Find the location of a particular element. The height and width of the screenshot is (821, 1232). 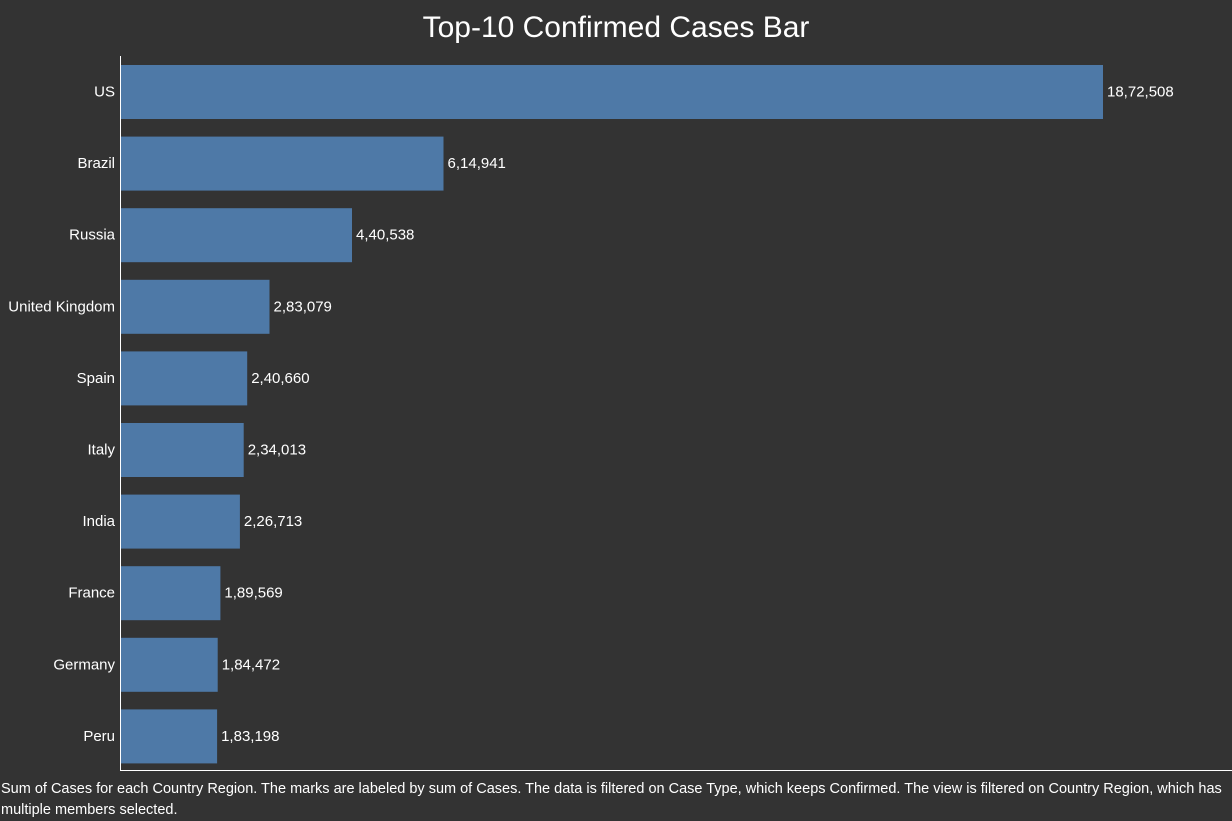

value-label: 1,84,472 is located at coordinates (251, 664).